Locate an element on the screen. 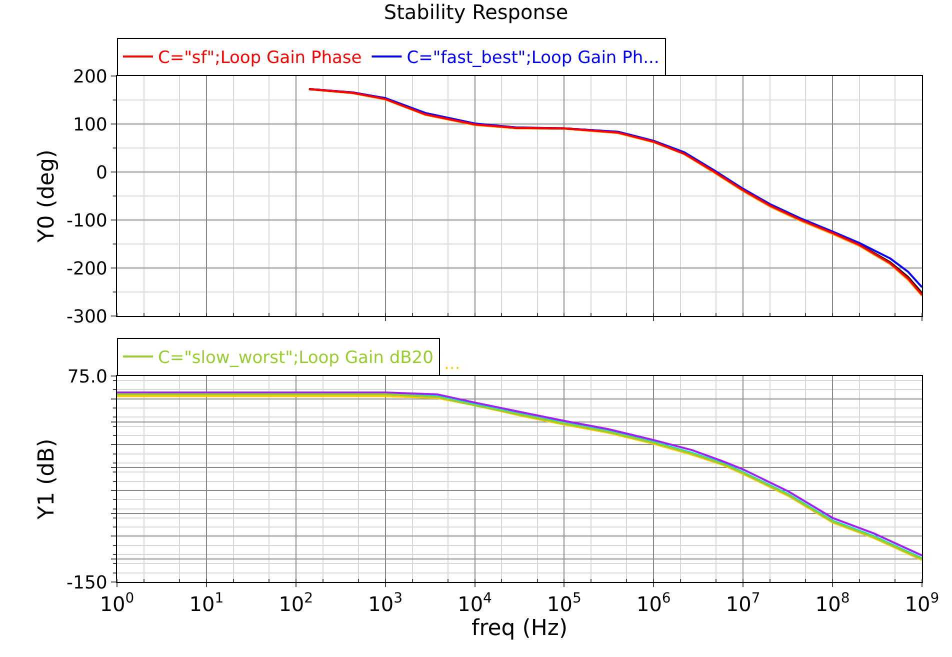  x-tick-label: 10$^{0}$ is located at coordinates (117, 603).